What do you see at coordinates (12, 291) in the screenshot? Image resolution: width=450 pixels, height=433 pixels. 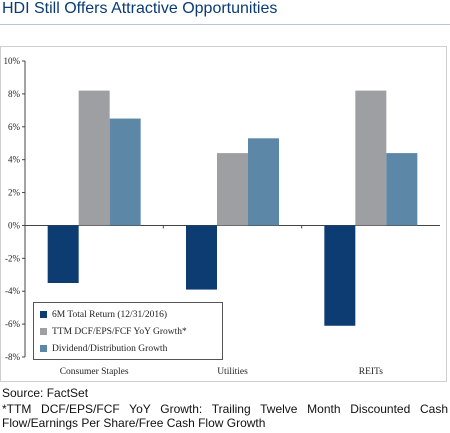 I see `y-tick-label: -4%` at bounding box center [12, 291].